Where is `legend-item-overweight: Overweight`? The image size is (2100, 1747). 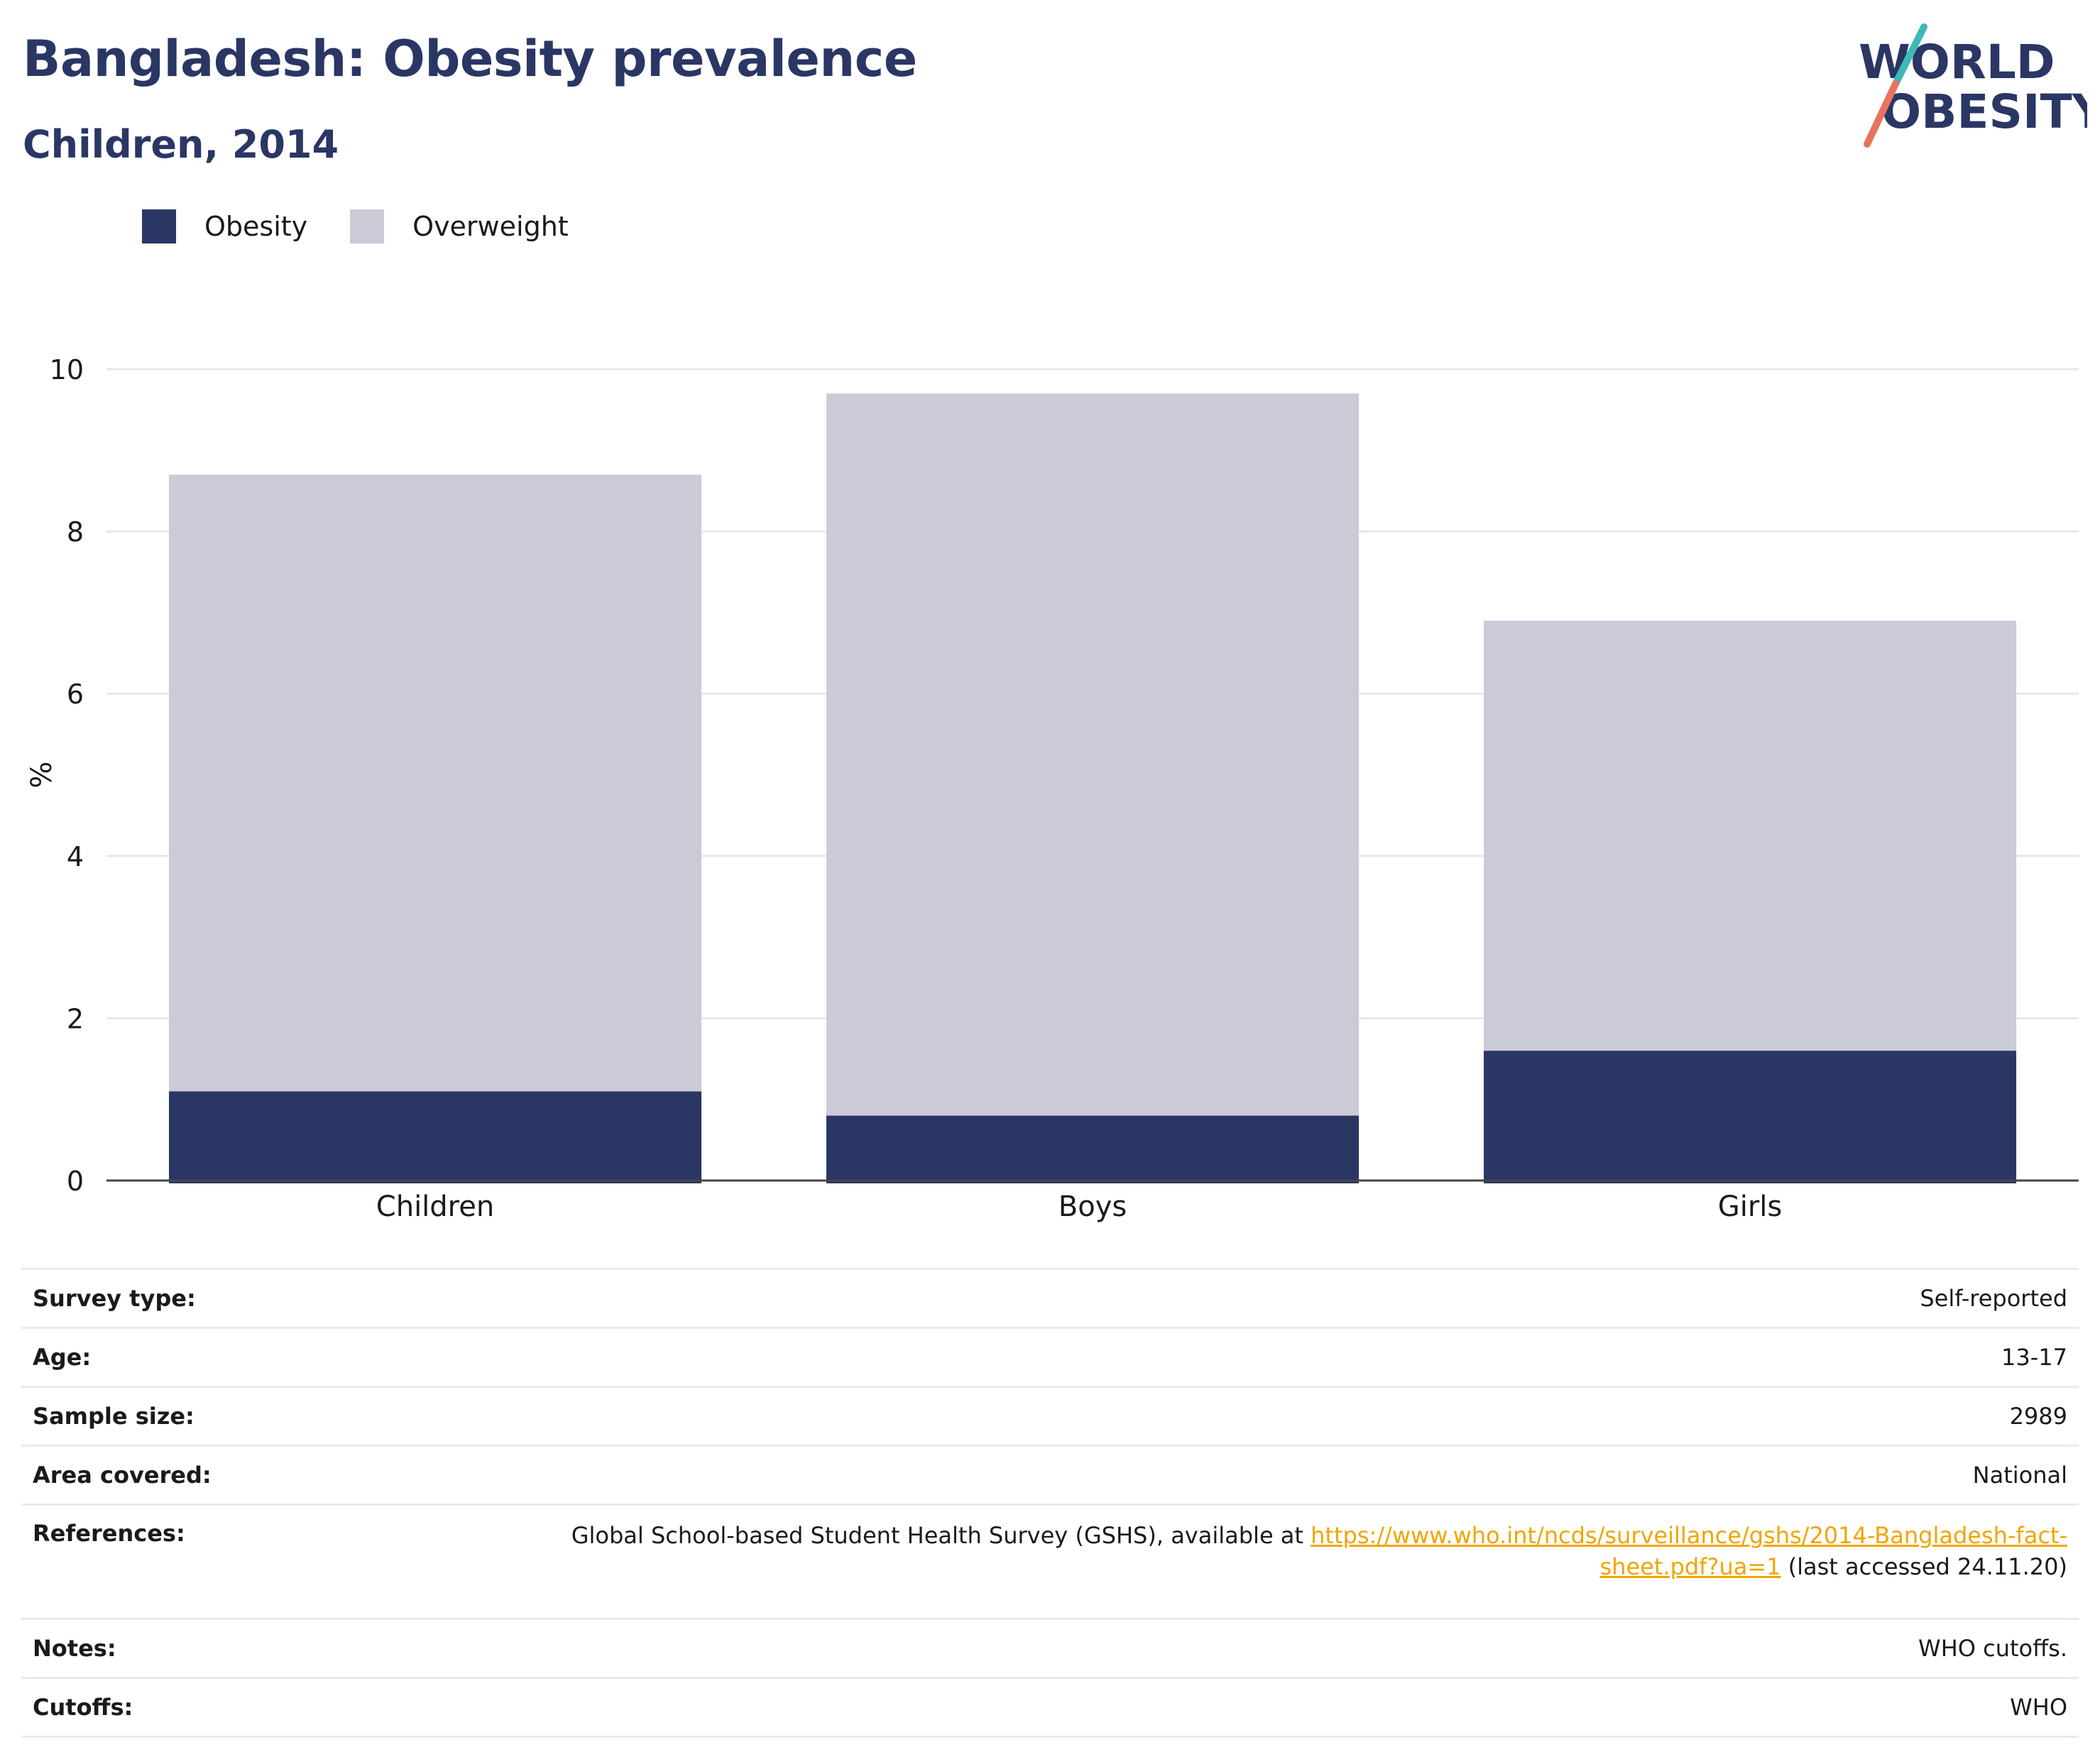 legend-item-overweight: Overweight is located at coordinates (459, 226).